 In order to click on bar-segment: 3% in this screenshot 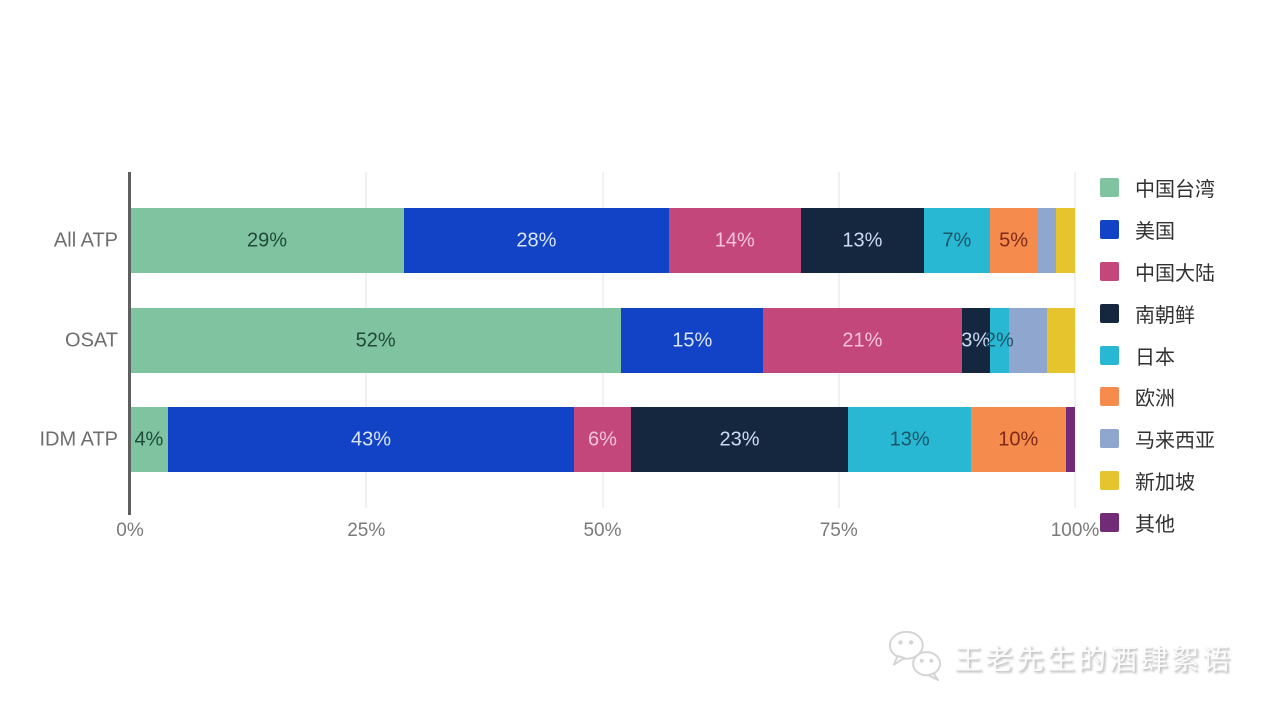, I will do `click(976, 340)`.